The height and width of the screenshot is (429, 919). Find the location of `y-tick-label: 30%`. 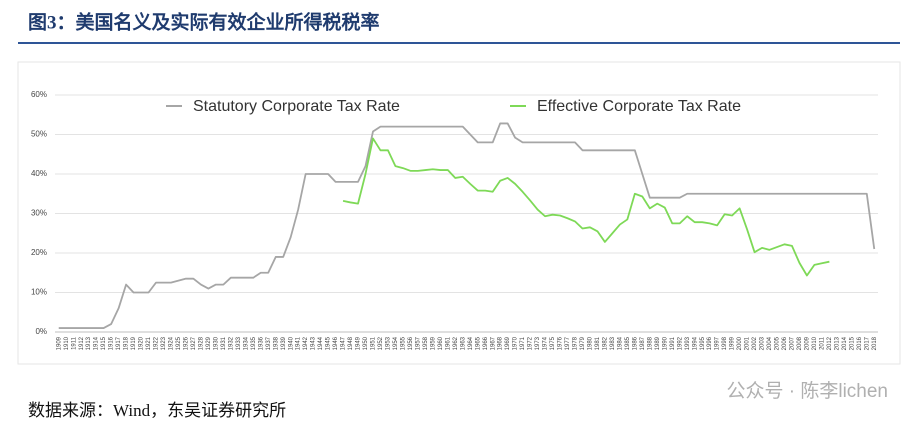

y-tick-label: 30% is located at coordinates (39, 213).